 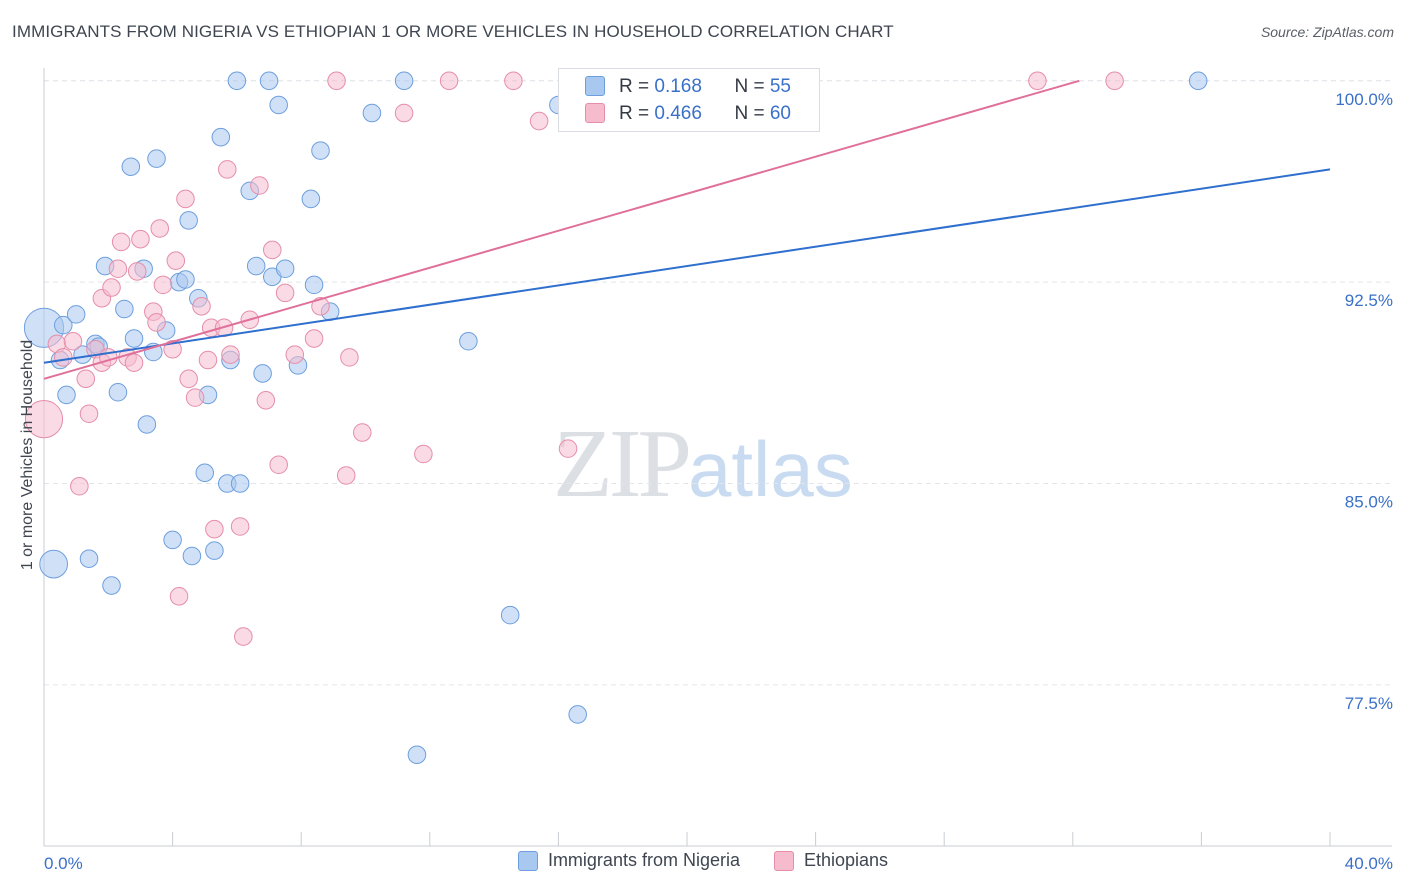 What do you see at coordinates (783, 860) in the screenshot?
I see `legend-swatch-ethiopians` at bounding box center [783, 860].